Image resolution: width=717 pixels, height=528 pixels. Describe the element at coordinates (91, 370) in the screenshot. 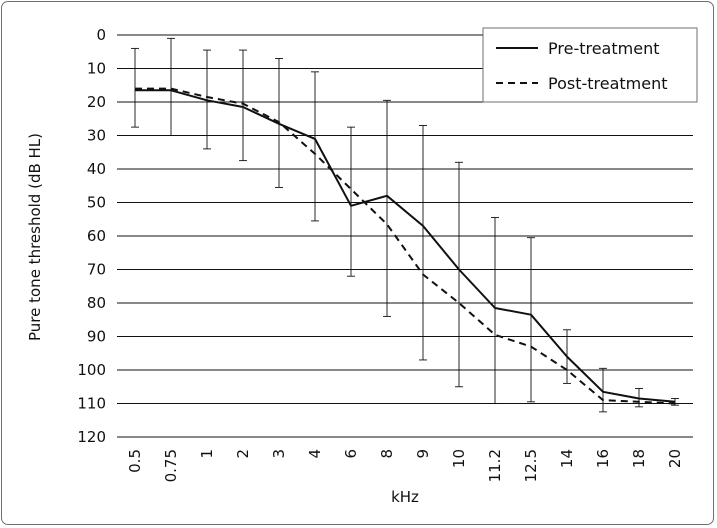

I see `y-tick-label-100: 100` at that location.